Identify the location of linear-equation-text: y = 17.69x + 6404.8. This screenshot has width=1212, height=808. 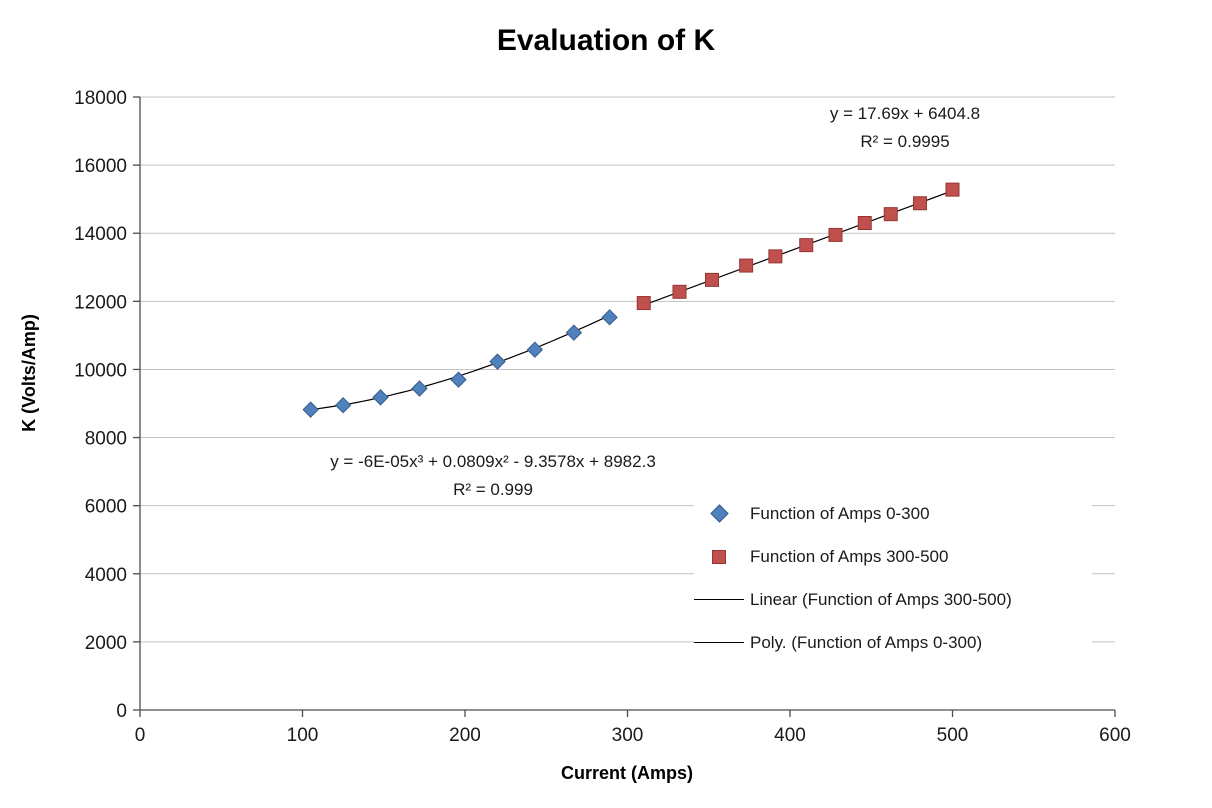
(905, 113).